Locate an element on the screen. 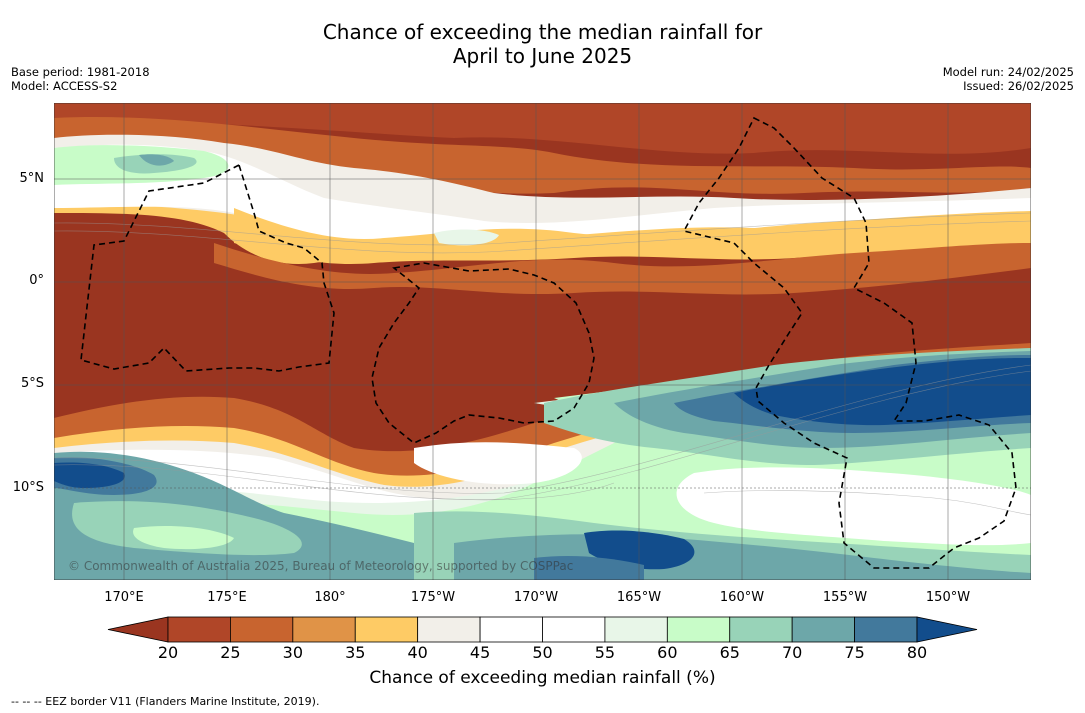  meta-left: Base period: 1981-2018 Model: ACCESS-S2 is located at coordinates (80, 79).